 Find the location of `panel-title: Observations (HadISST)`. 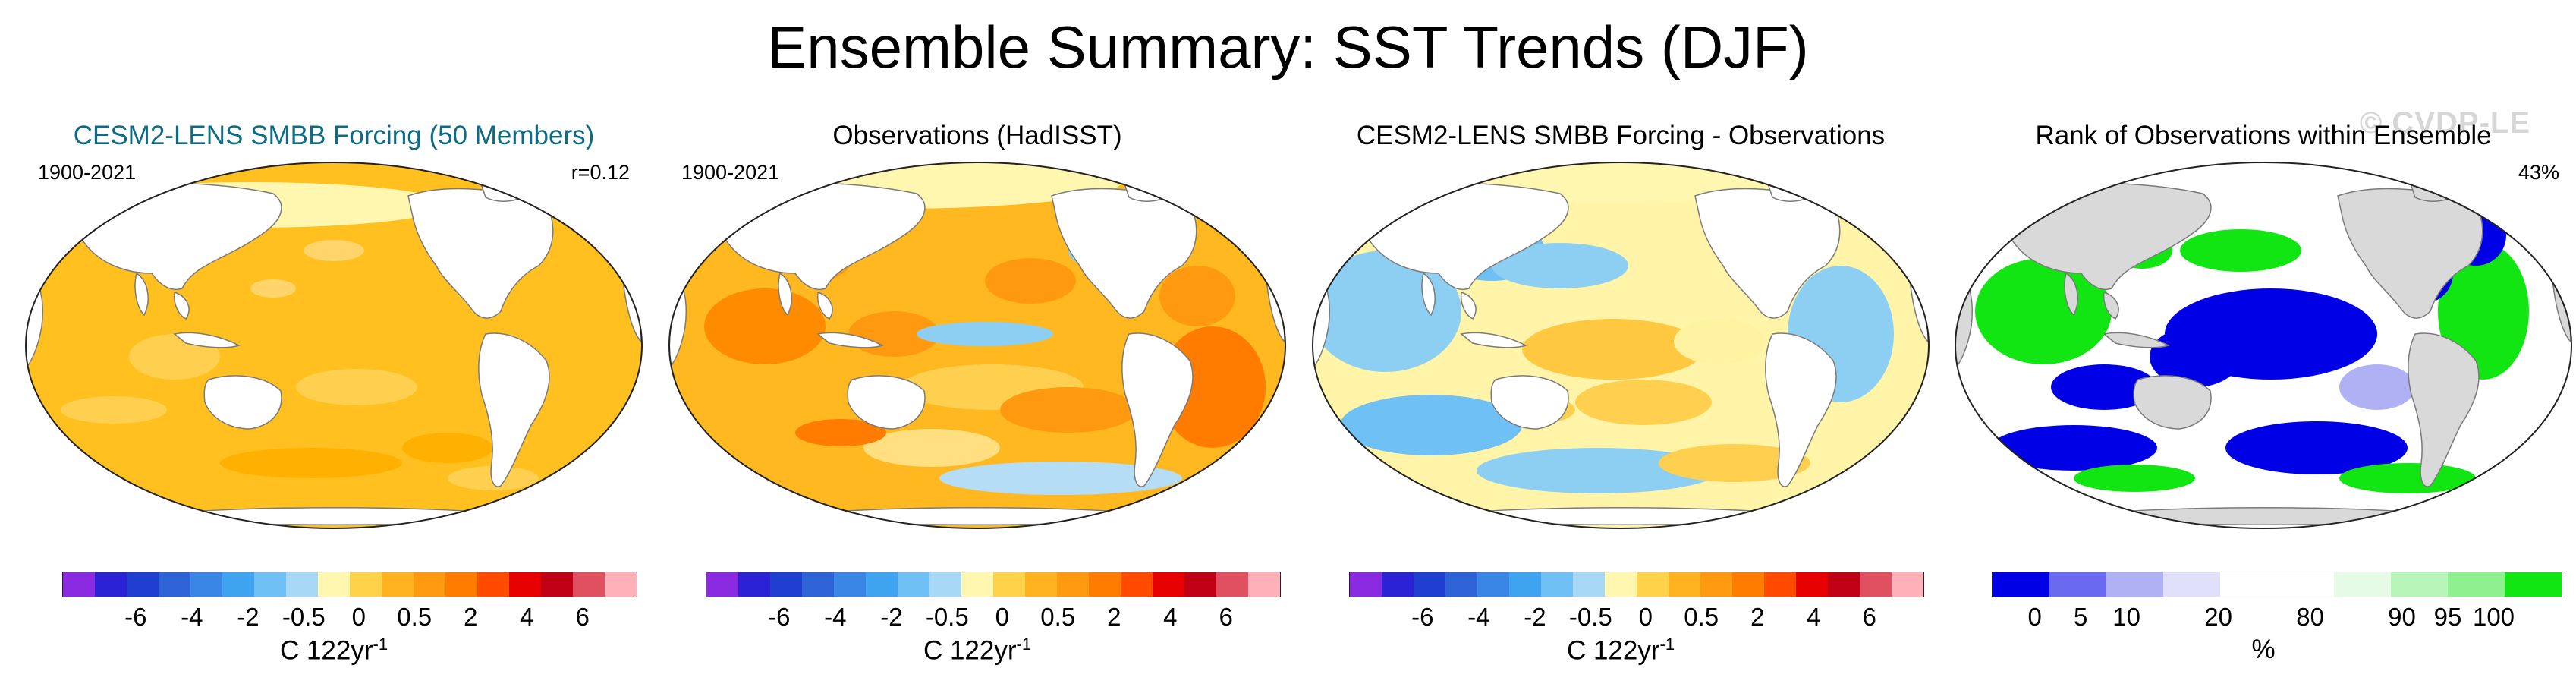

panel-title: Observations (HadISST) is located at coordinates (977, 135).